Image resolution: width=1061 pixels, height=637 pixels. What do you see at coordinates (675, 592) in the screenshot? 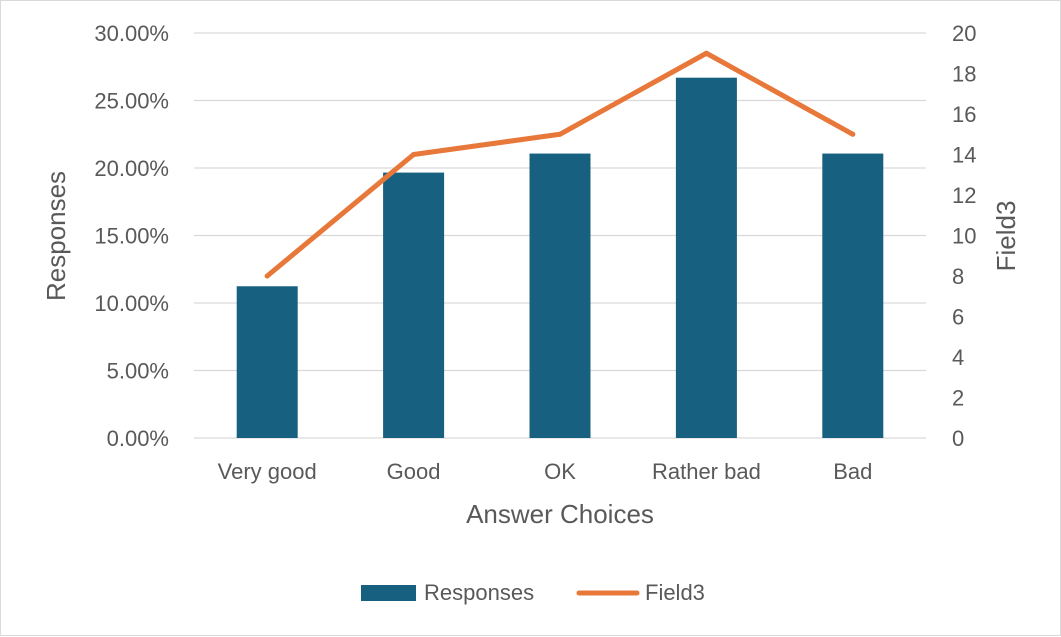
I see `legend-label-field3: Field3` at bounding box center [675, 592].